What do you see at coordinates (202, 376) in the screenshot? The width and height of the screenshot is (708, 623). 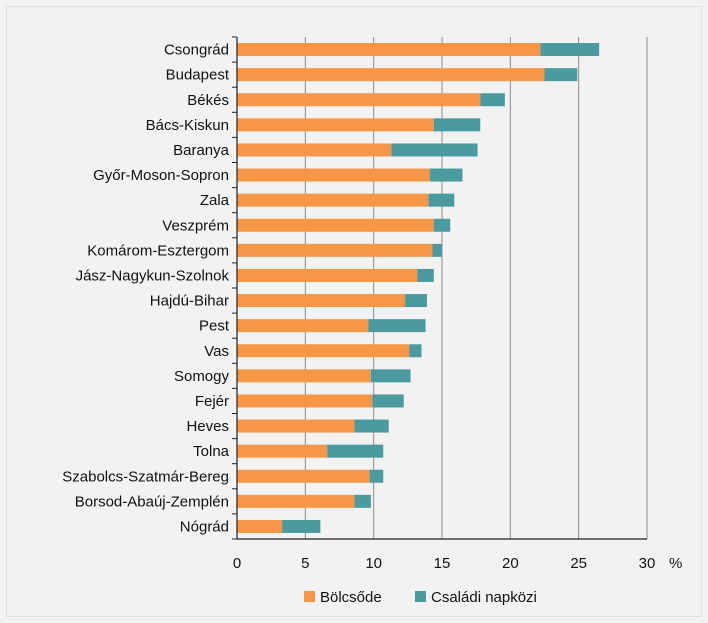 I see `category-label: Somogy` at bounding box center [202, 376].